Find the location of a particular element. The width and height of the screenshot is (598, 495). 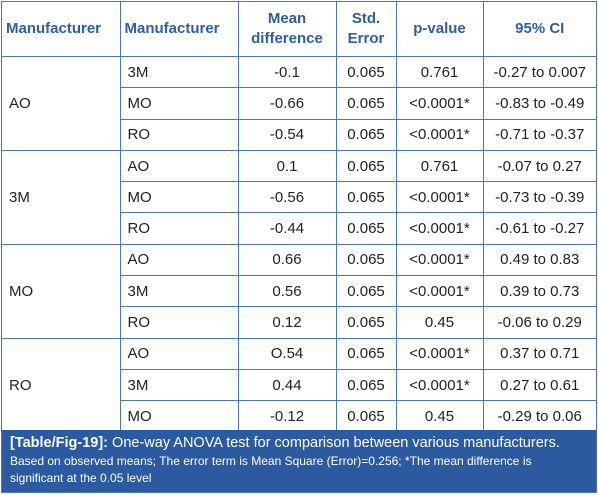

table-row: RO -0.54 0.065 <0.0001* -0.71 to -0.37 is located at coordinates (299, 135).